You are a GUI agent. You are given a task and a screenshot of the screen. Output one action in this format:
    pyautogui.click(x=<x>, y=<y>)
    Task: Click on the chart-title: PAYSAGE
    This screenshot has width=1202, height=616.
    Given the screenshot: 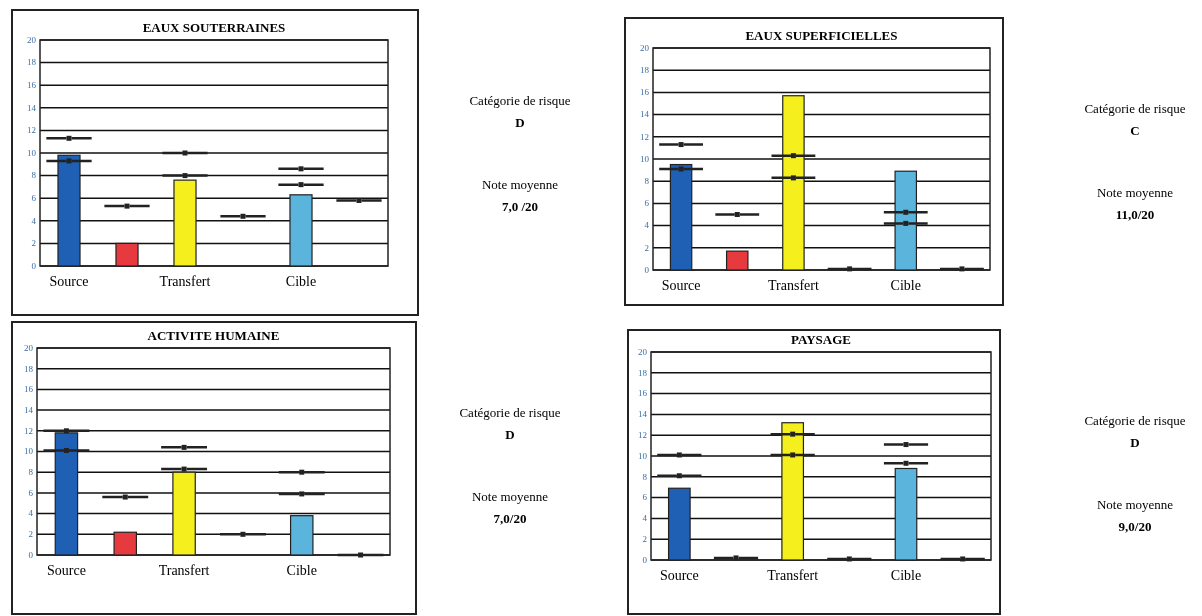 What is the action you would take?
    pyautogui.click(x=821, y=339)
    